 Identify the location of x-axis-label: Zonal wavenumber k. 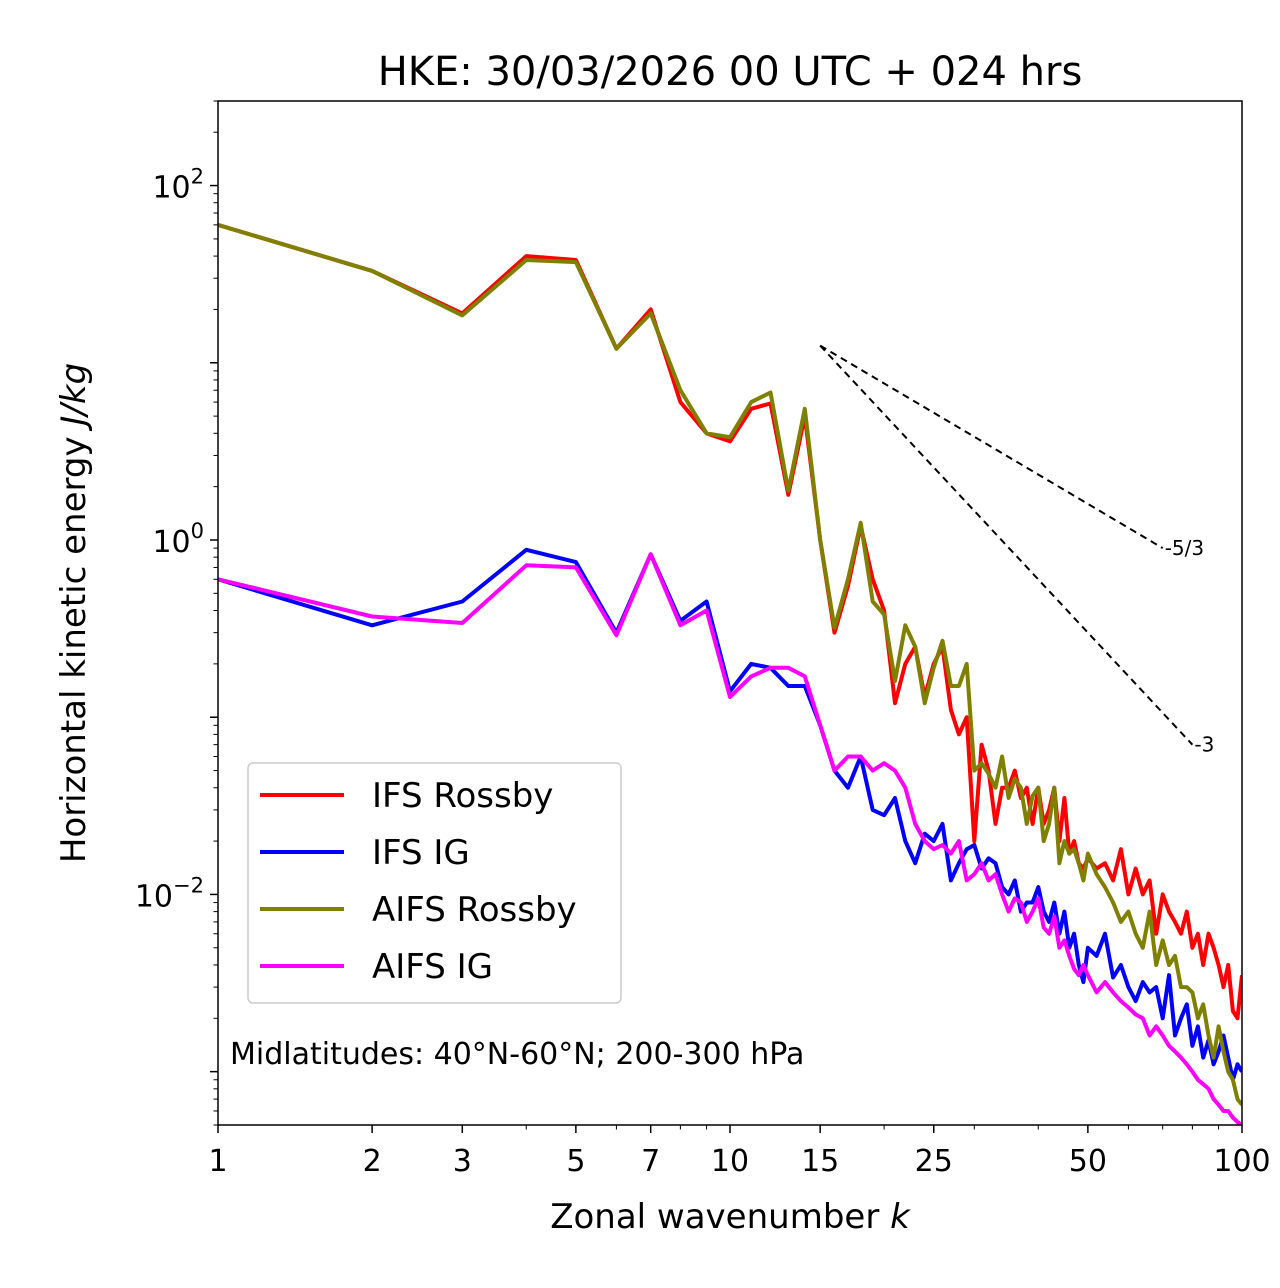
(730, 1217).